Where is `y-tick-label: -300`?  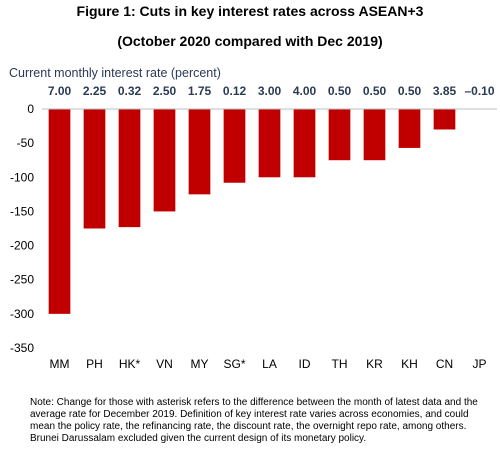 y-tick-label: -300 is located at coordinates (22, 314).